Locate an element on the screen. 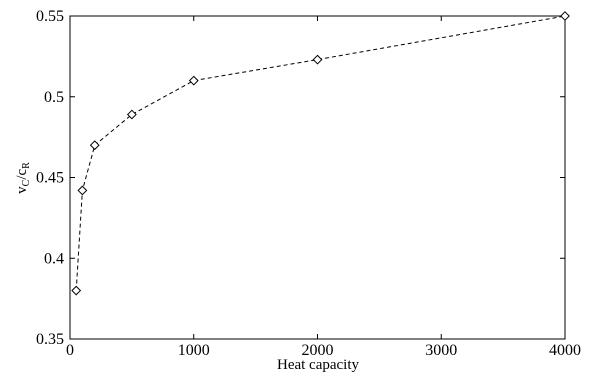 The height and width of the screenshot is (375, 600). x-tick-label: 2000 is located at coordinates (318, 350).